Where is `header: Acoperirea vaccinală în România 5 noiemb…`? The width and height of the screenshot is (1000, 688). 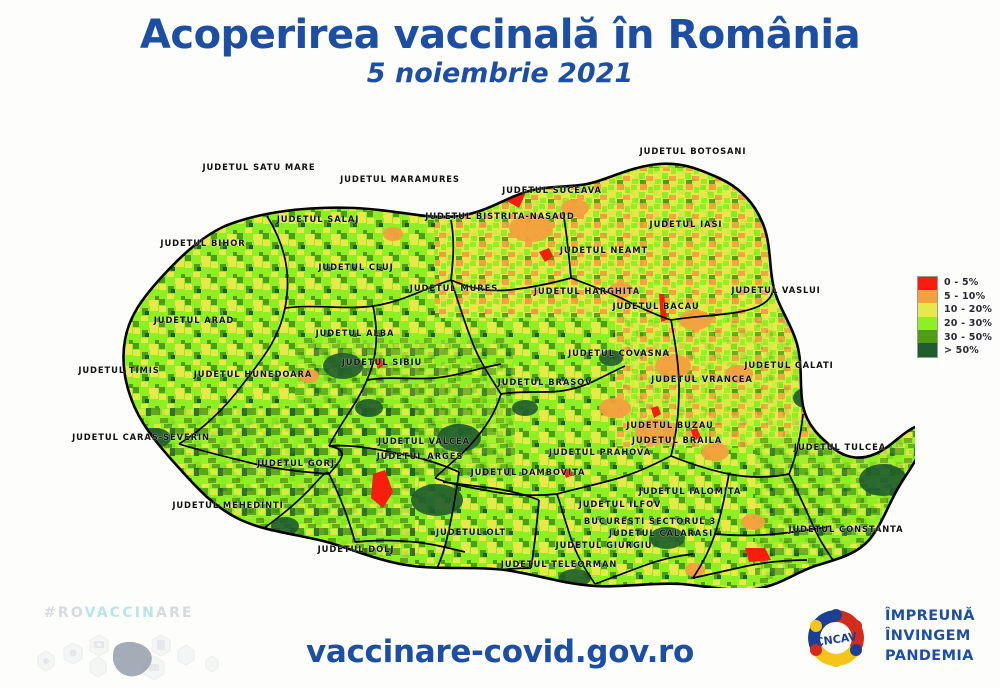 header: Acoperirea vaccinală în România 5 noiemb… is located at coordinates (500, 51).